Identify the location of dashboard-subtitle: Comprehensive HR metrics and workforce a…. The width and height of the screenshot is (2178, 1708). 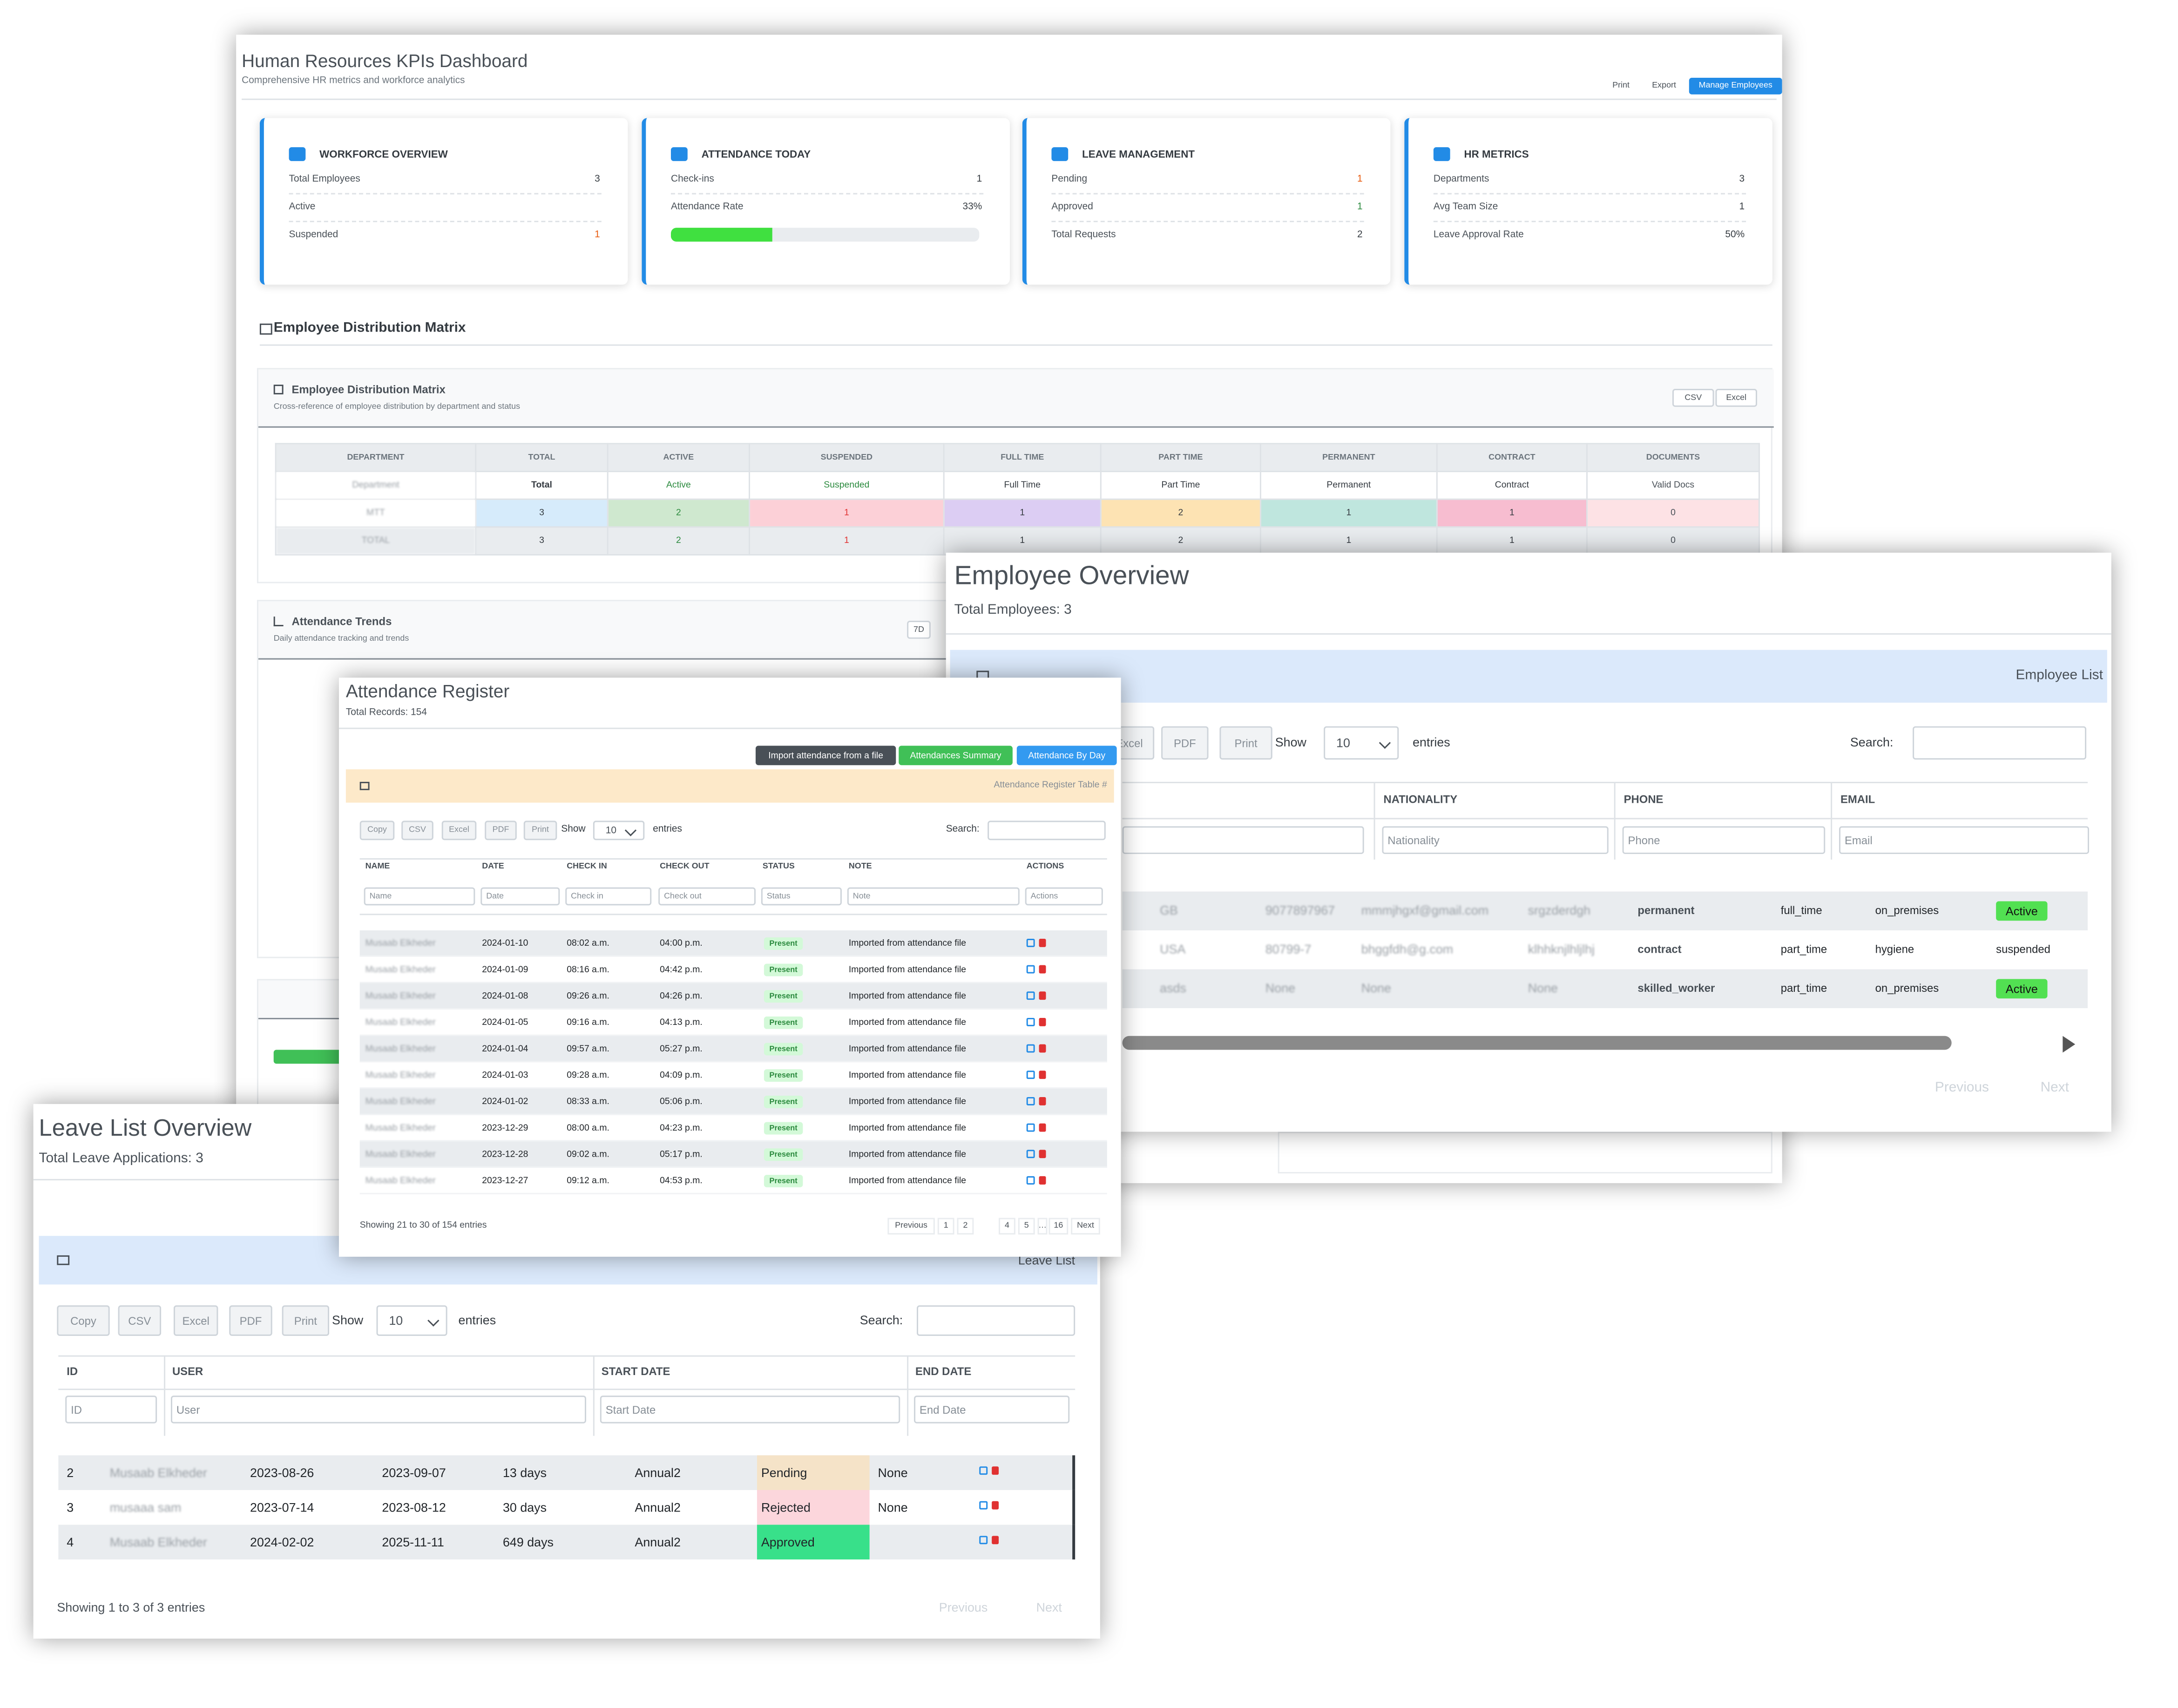
(353, 81).